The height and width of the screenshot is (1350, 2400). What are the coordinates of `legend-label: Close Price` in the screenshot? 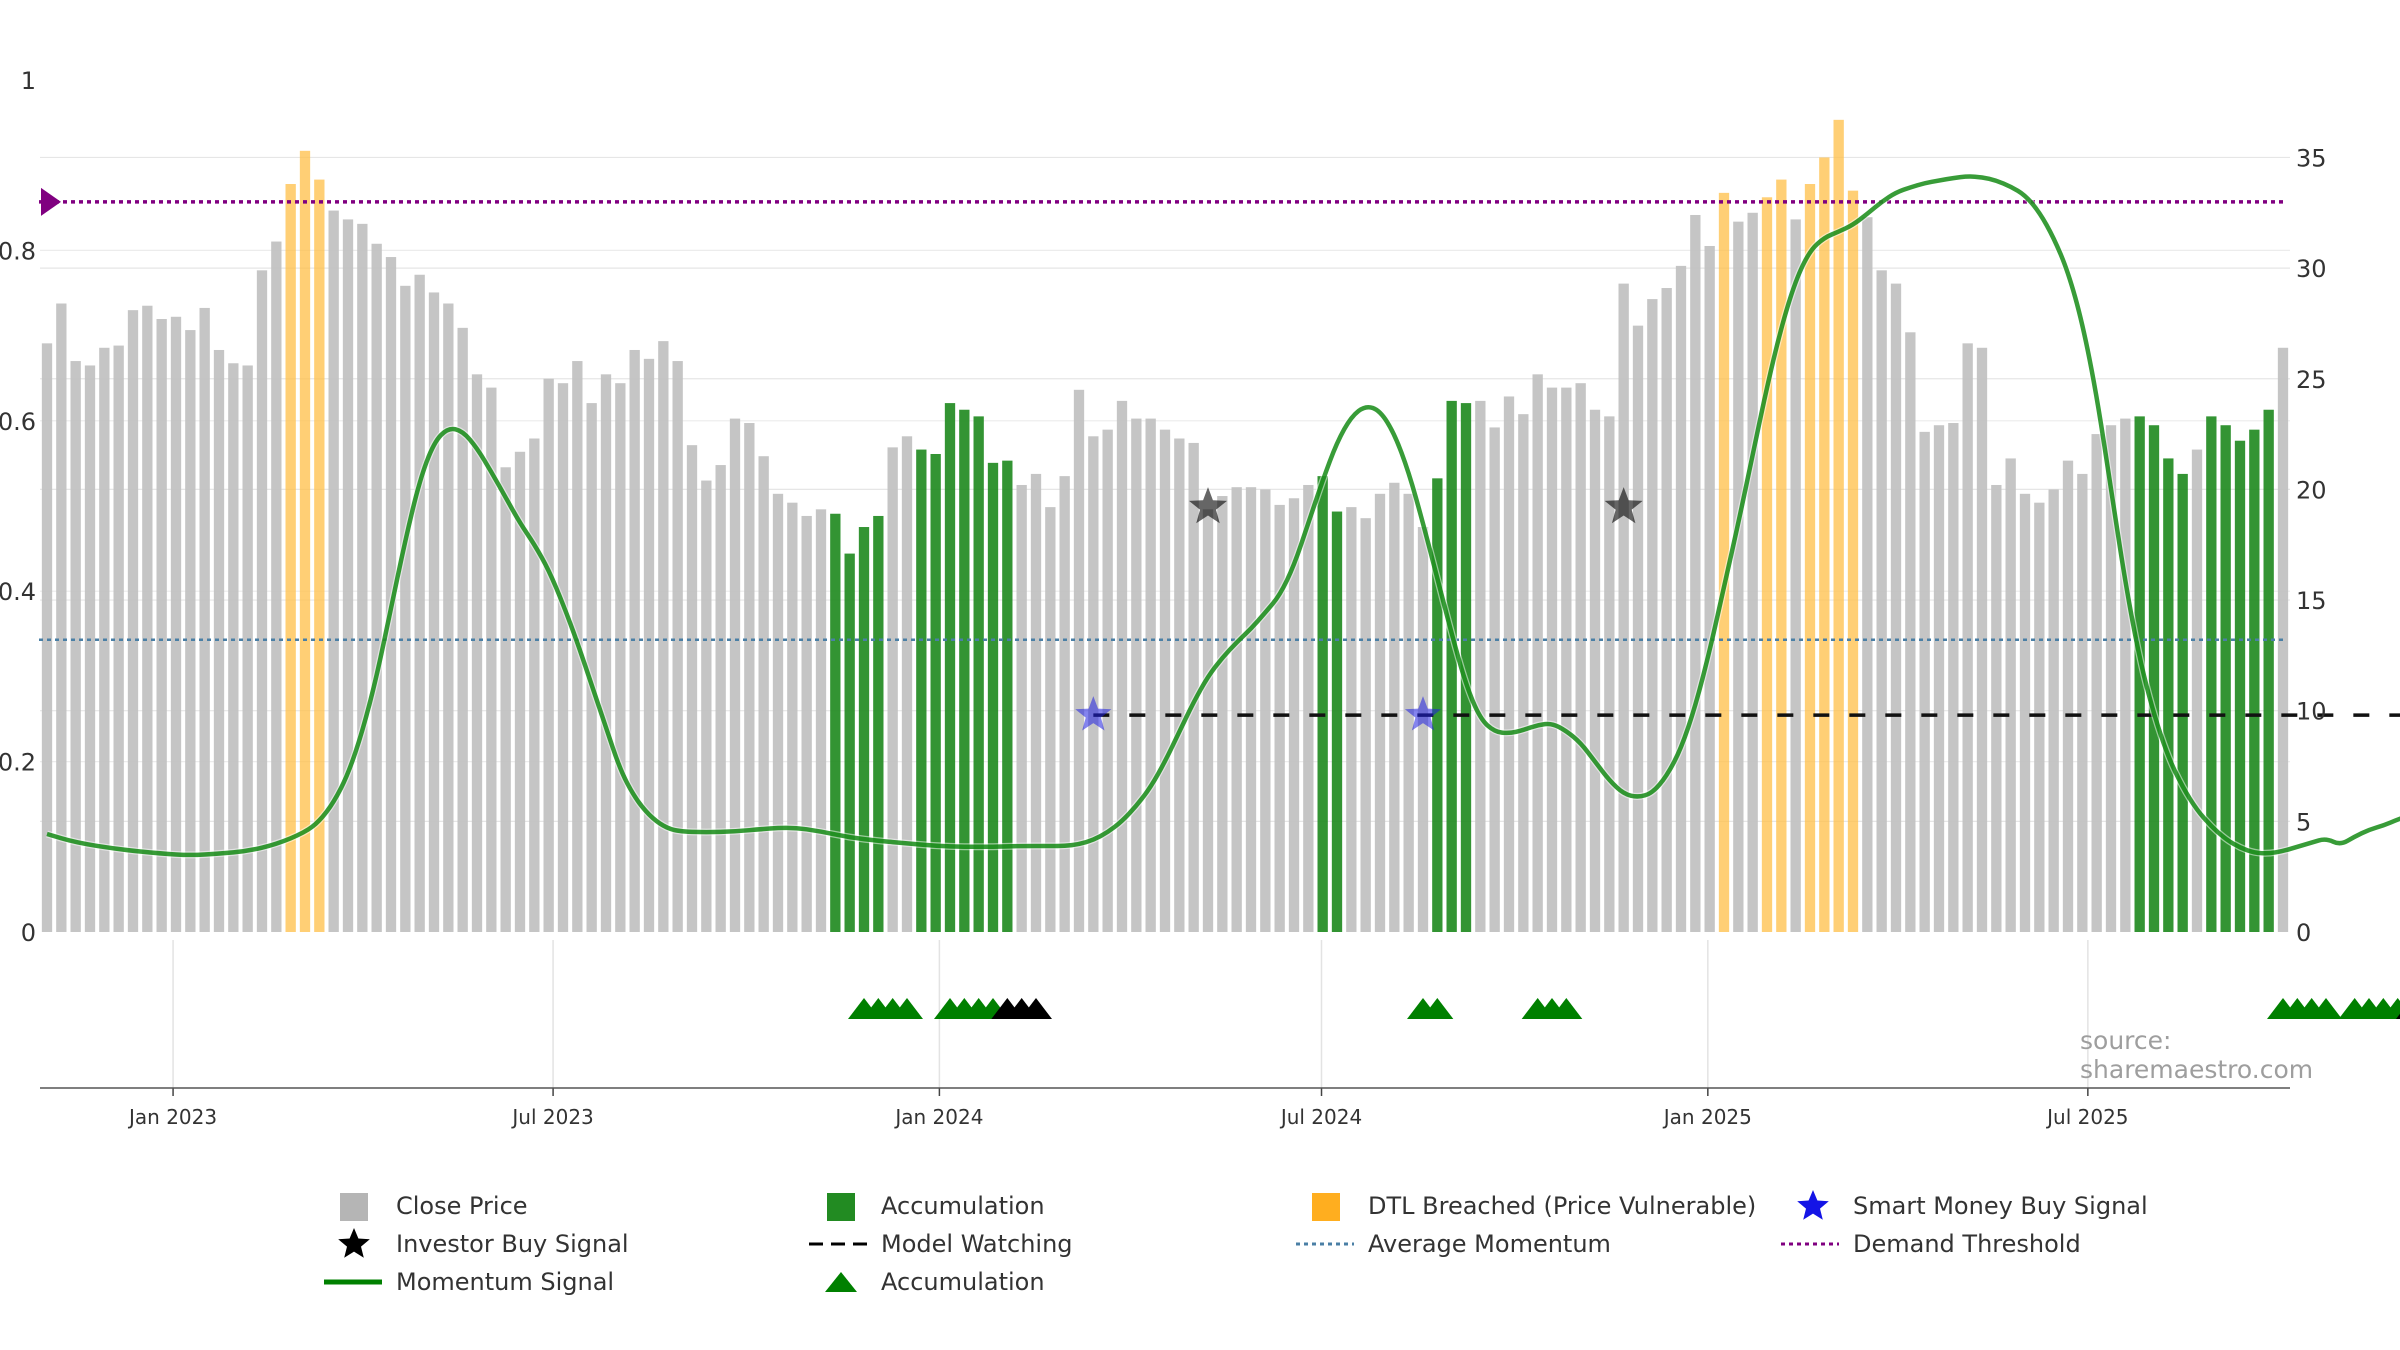 It's located at (462, 1206).